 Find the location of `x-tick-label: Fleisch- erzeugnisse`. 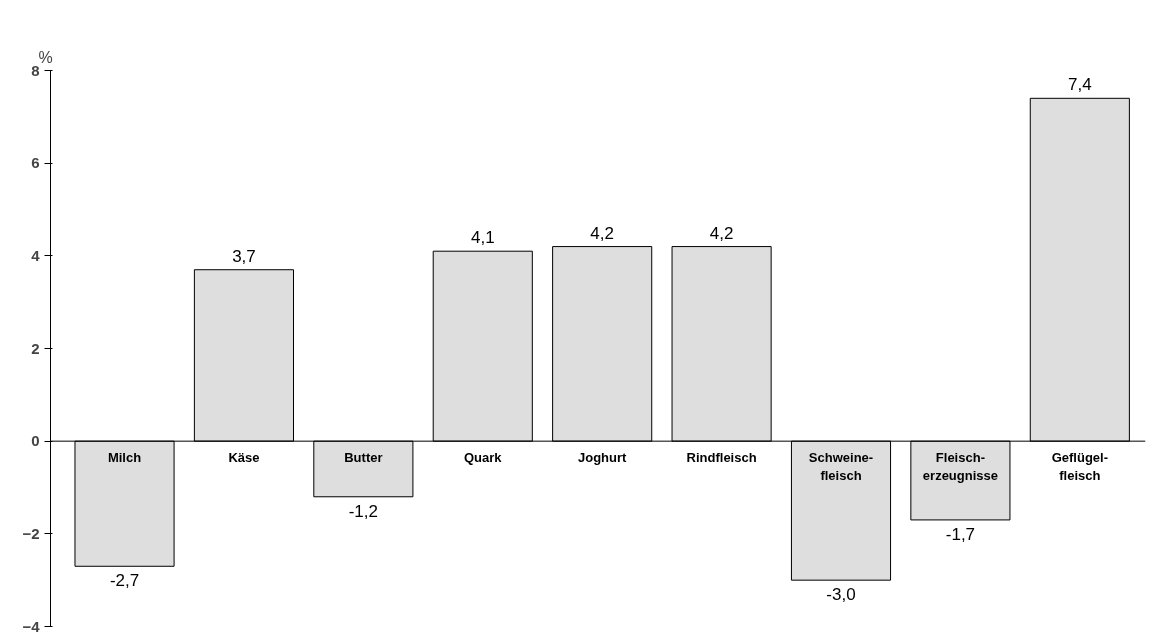

x-tick-label: Fleisch- erzeugnisse is located at coordinates (960, 467).